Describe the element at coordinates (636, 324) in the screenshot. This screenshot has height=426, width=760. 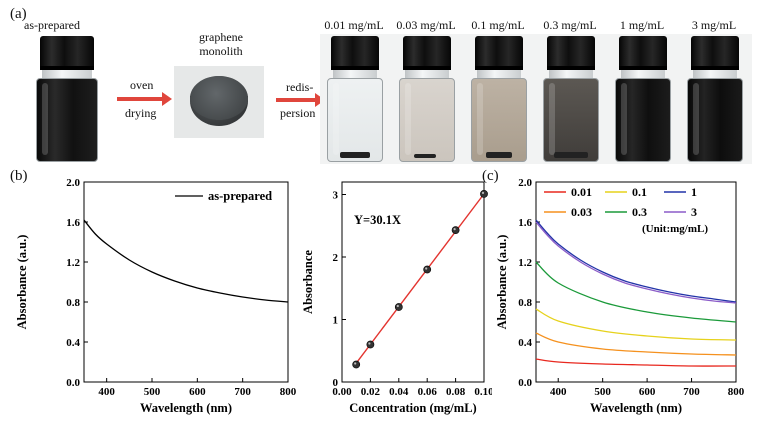
I see `series-line-0.1` at that location.